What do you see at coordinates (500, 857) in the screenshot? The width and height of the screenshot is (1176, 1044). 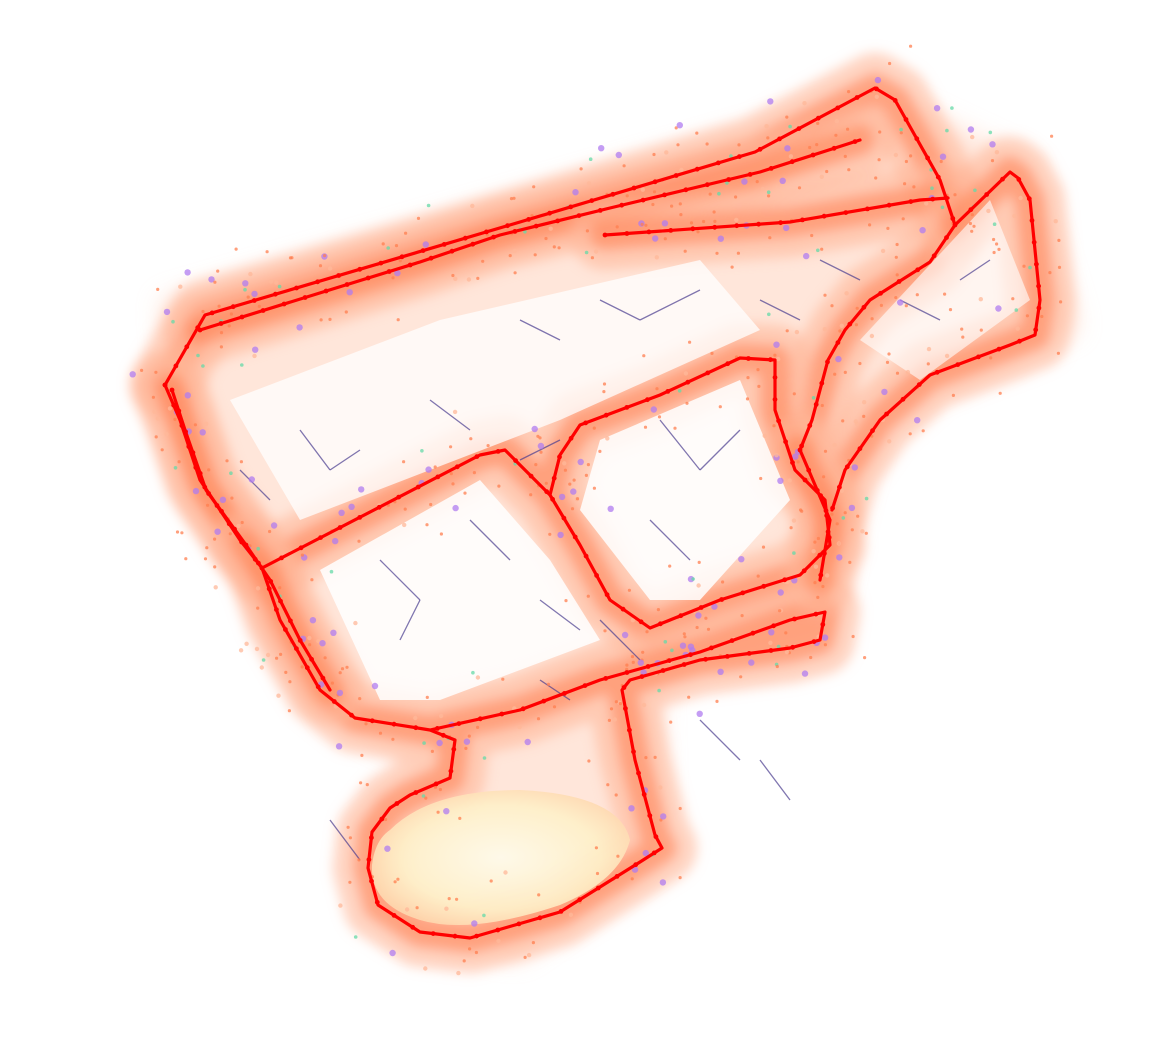 I see `open-field` at bounding box center [500, 857].